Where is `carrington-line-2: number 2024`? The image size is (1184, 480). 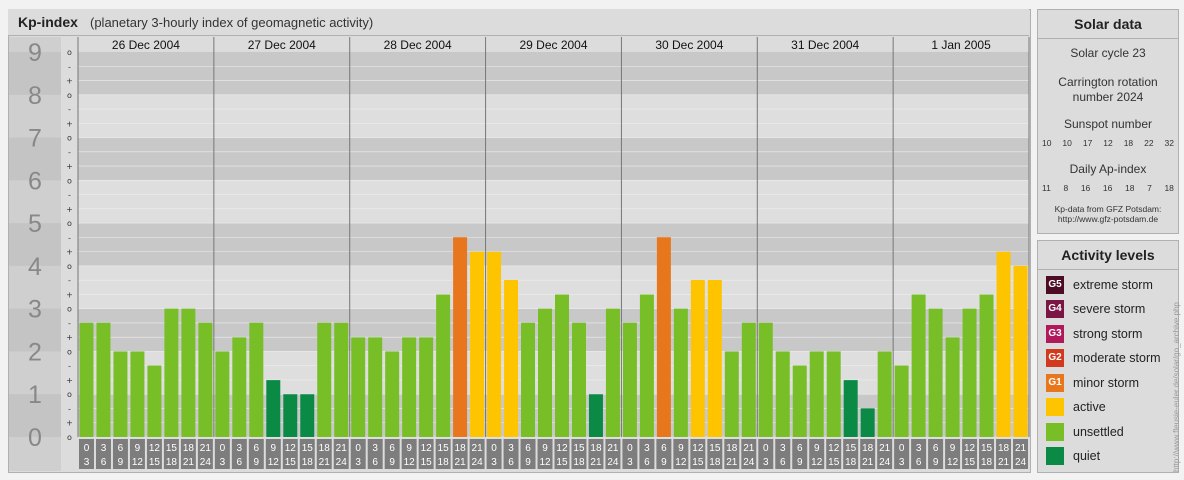 carrington-line-2: number 2024 is located at coordinates (1108, 97).